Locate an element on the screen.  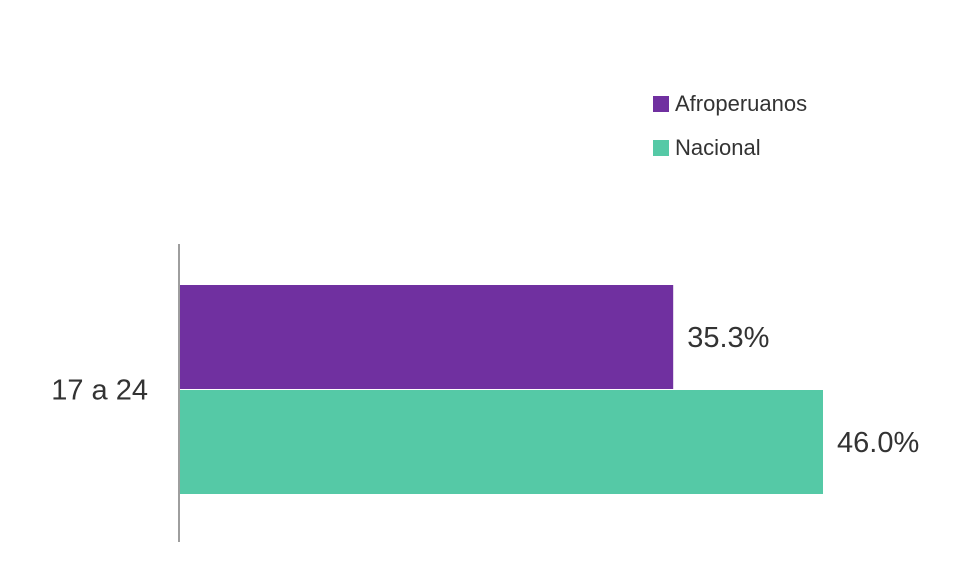
category-labels: 17 a 24 is located at coordinates (99, 391).